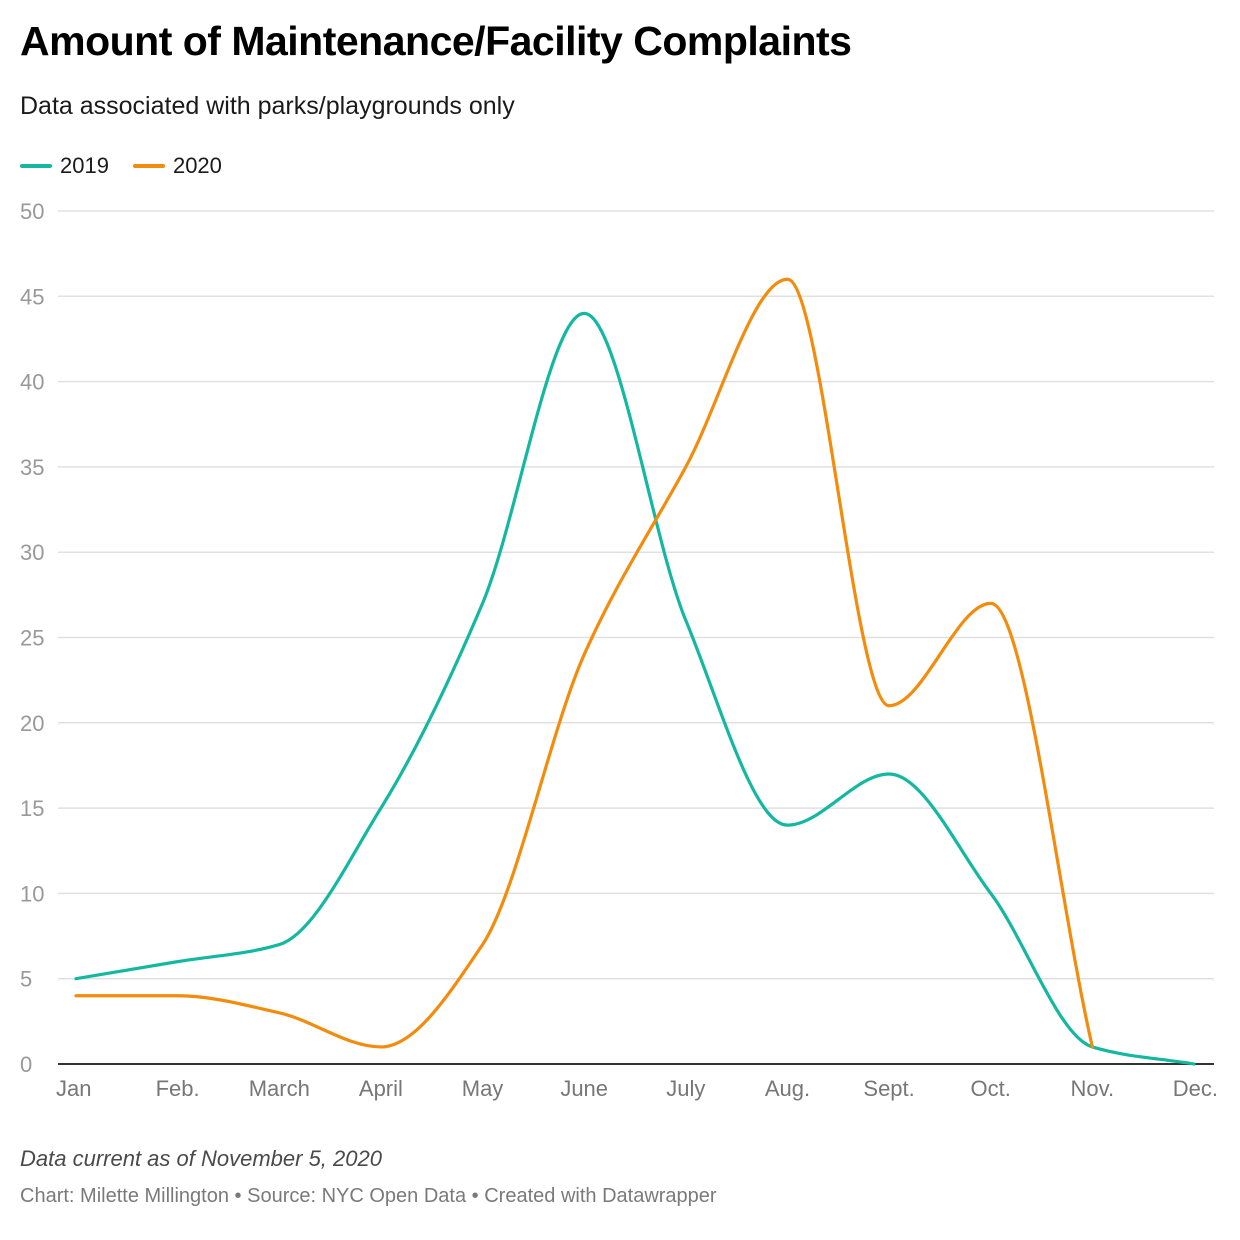 Image resolution: width=1240 pixels, height=1240 pixels. I want to click on y-tick-label-5: 5, so click(26, 979).